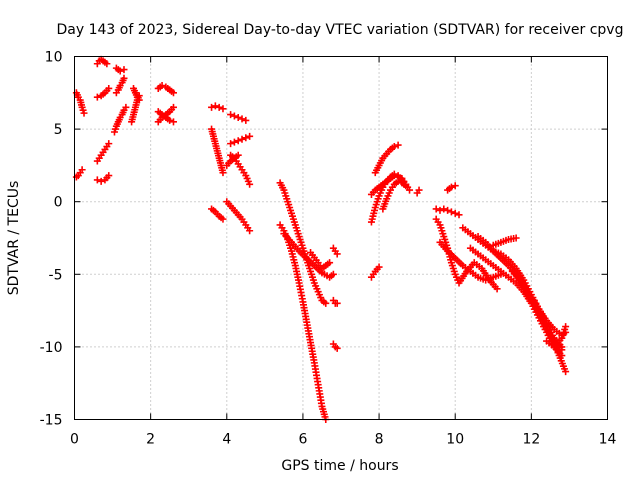 The width and height of the screenshot is (640, 480). What do you see at coordinates (608, 440) in the screenshot?
I see `x-tick-label: 14` at bounding box center [608, 440].